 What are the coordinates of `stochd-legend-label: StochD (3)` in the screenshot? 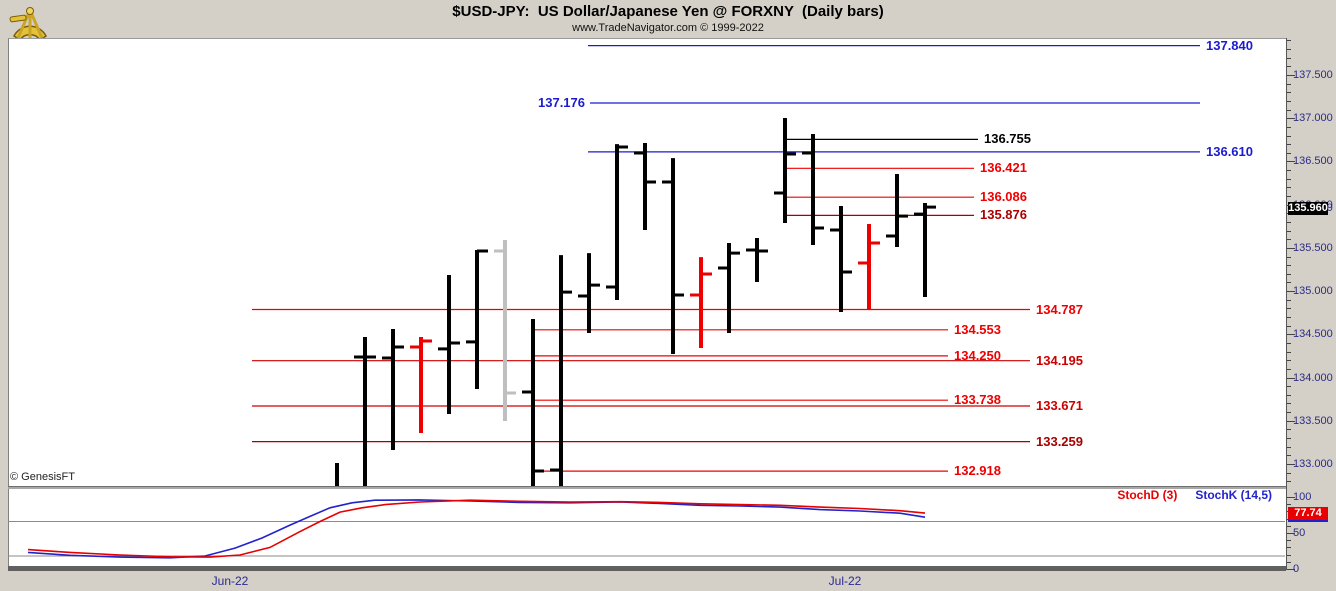 It's located at (1147, 495).